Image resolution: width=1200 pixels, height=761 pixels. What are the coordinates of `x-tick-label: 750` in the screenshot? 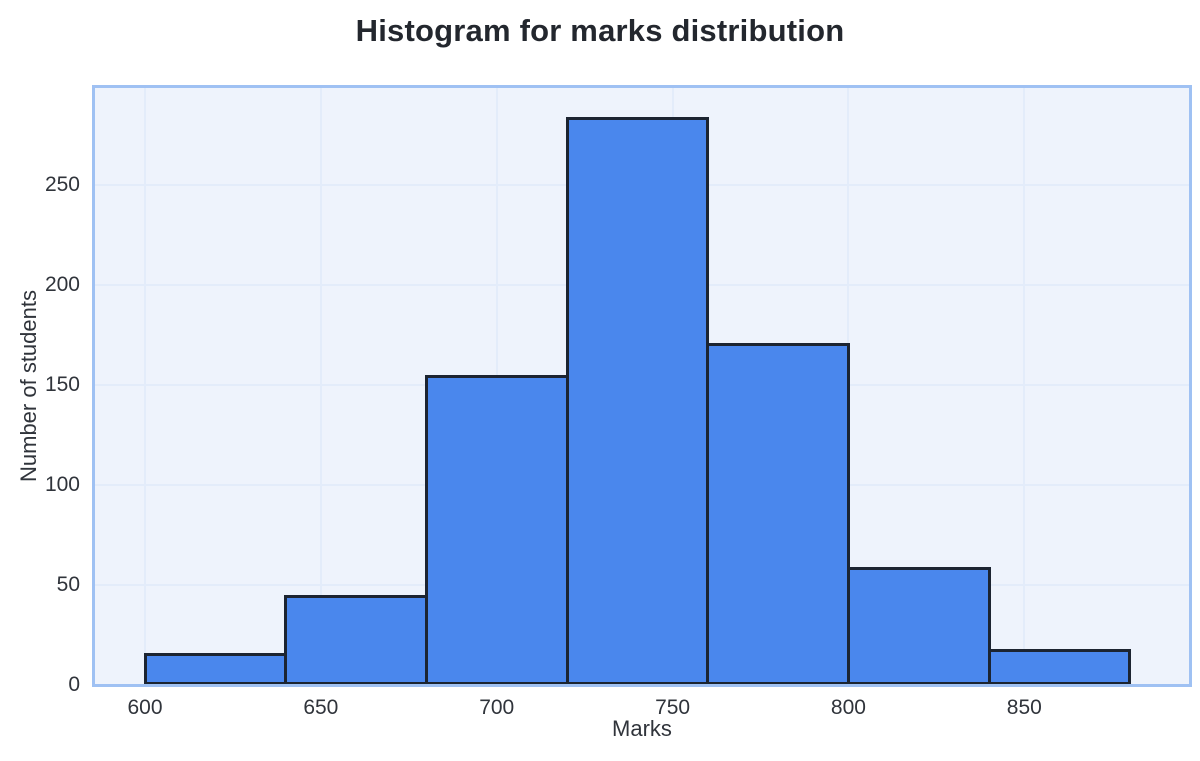 It's located at (673, 707).